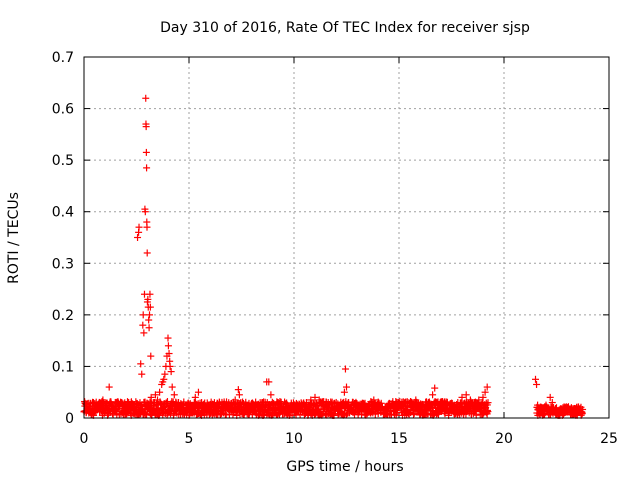  Describe the element at coordinates (69, 419) in the screenshot. I see `y-tick-label: 0` at that location.